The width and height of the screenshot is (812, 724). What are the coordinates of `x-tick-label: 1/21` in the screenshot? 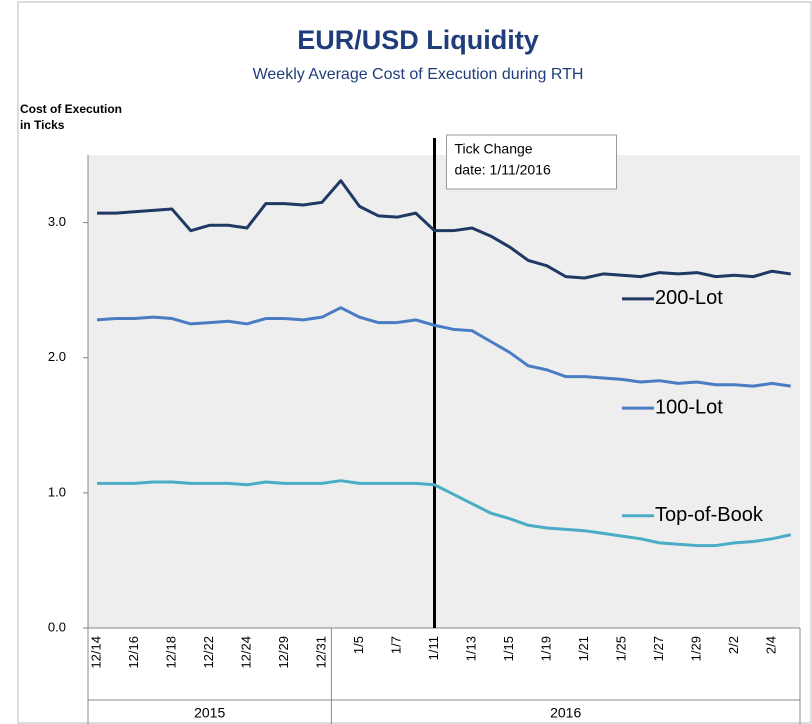 It's located at (583, 648).